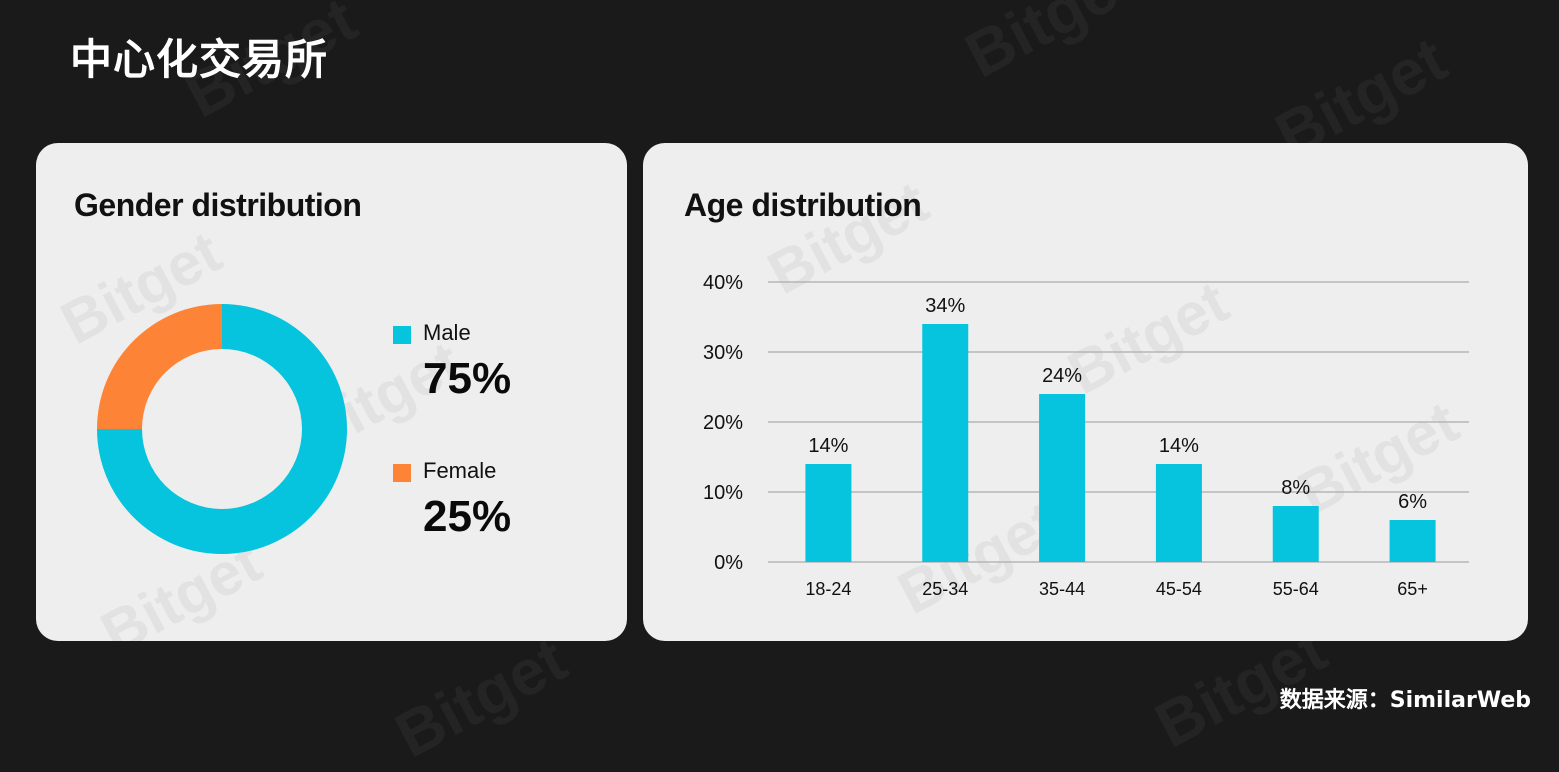 The image size is (1559, 772). Describe the element at coordinates (402, 335) in the screenshot. I see `legend-swatch-male` at that location.